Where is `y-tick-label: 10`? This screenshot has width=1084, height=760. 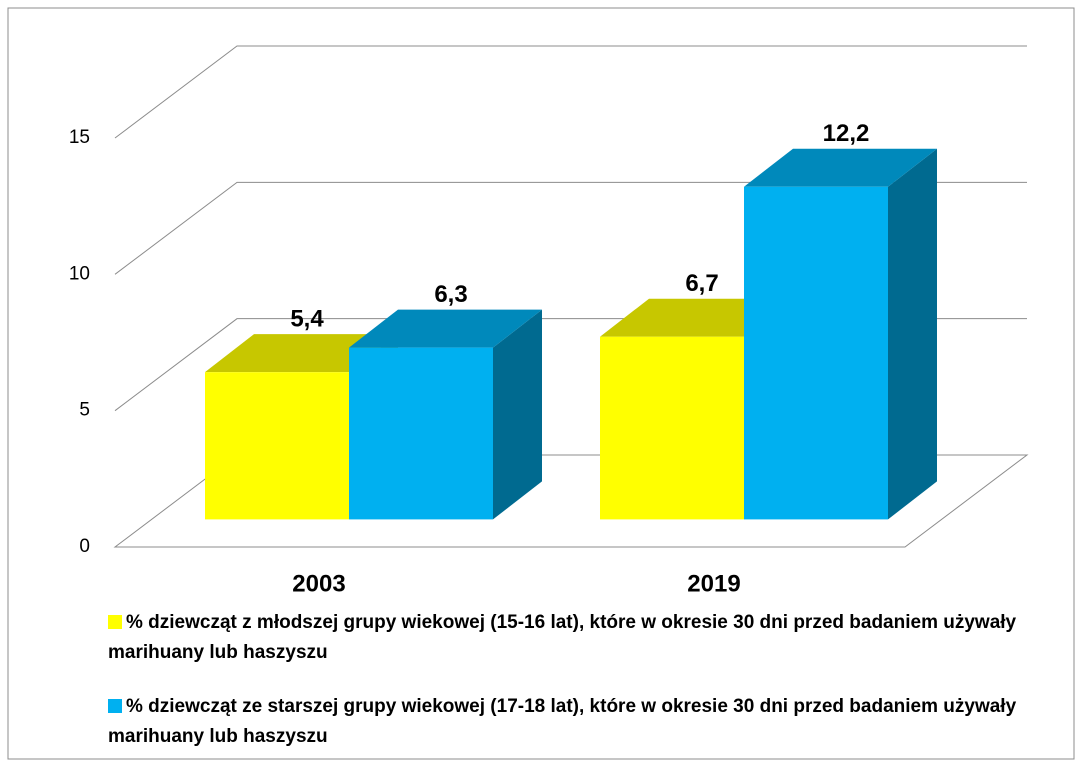
y-tick-label: 10 is located at coordinates (79, 273).